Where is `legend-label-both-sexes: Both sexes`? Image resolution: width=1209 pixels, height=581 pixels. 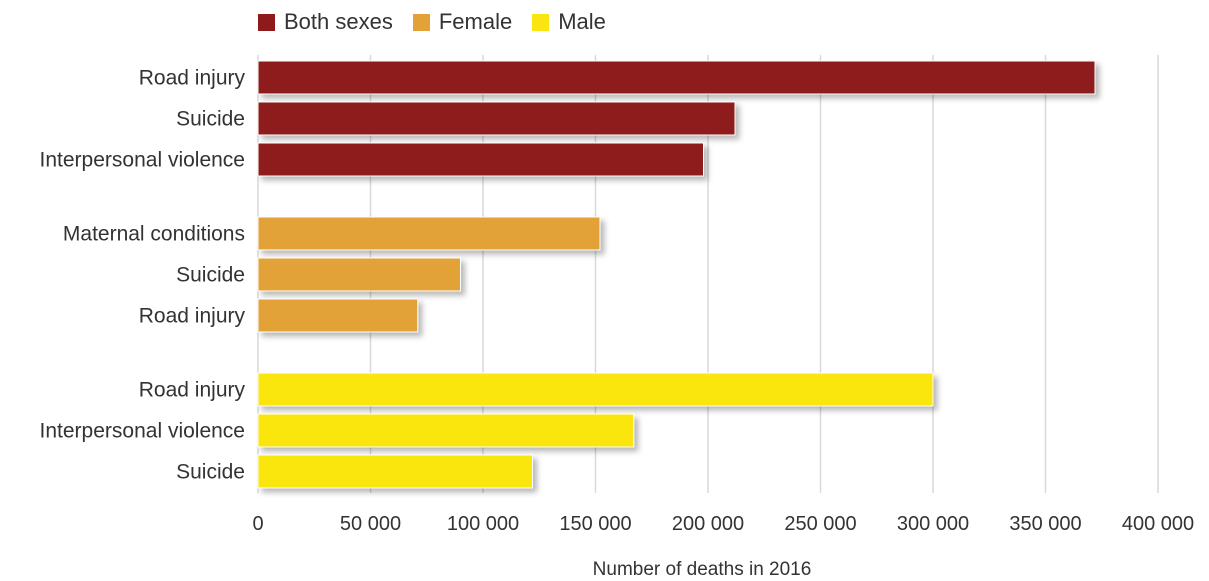 legend-label-both-sexes: Both sexes is located at coordinates (338, 21).